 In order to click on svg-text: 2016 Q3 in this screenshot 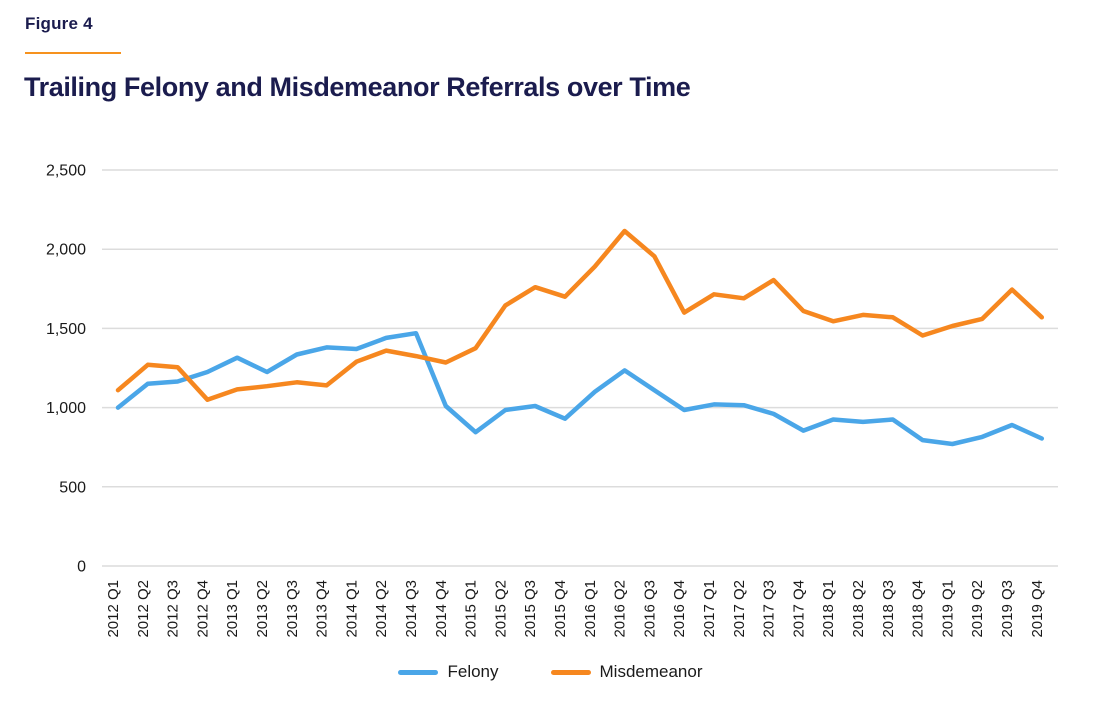, I will do `click(649, 609)`.